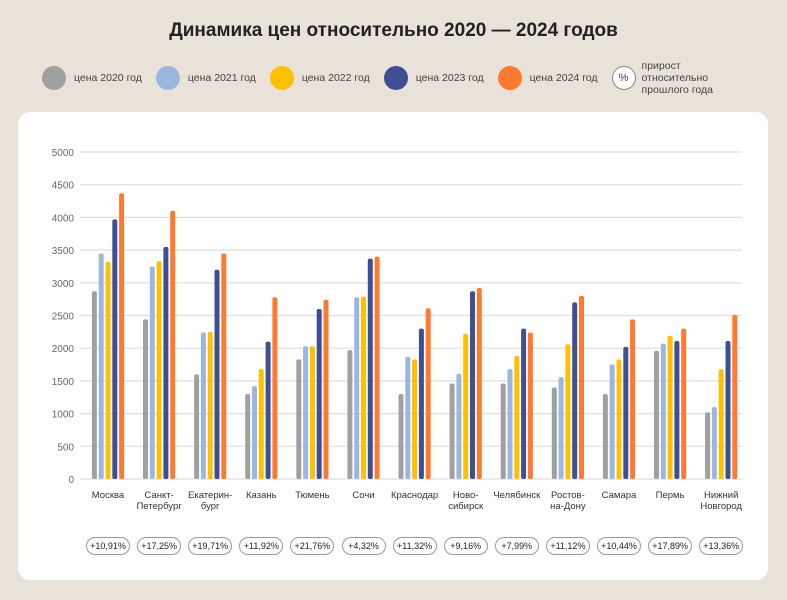 The image size is (787, 600). I want to click on y-tick-label: 1500, so click(63, 382).